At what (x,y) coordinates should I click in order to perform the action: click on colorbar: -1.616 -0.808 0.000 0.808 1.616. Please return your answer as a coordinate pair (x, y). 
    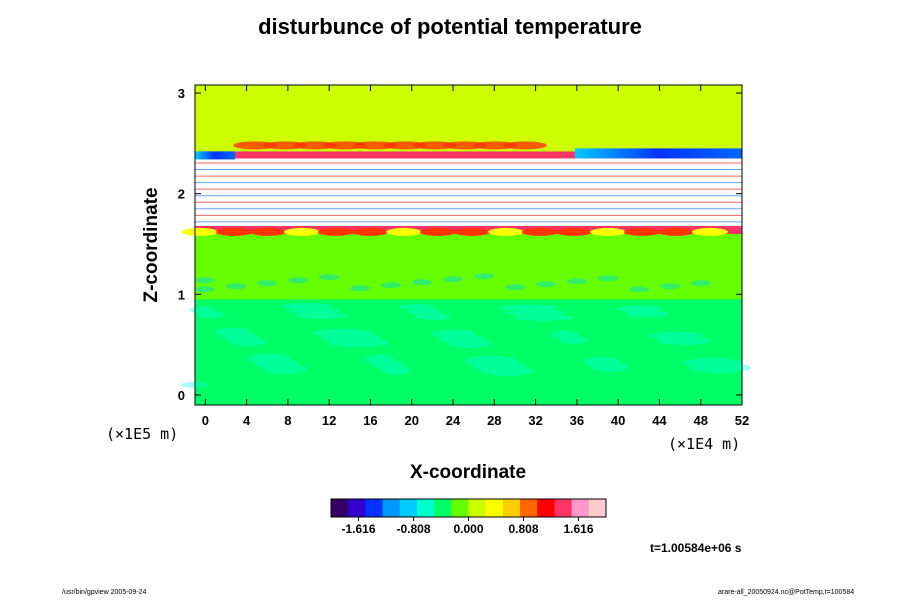
    Looking at the image, I should click on (468, 517).